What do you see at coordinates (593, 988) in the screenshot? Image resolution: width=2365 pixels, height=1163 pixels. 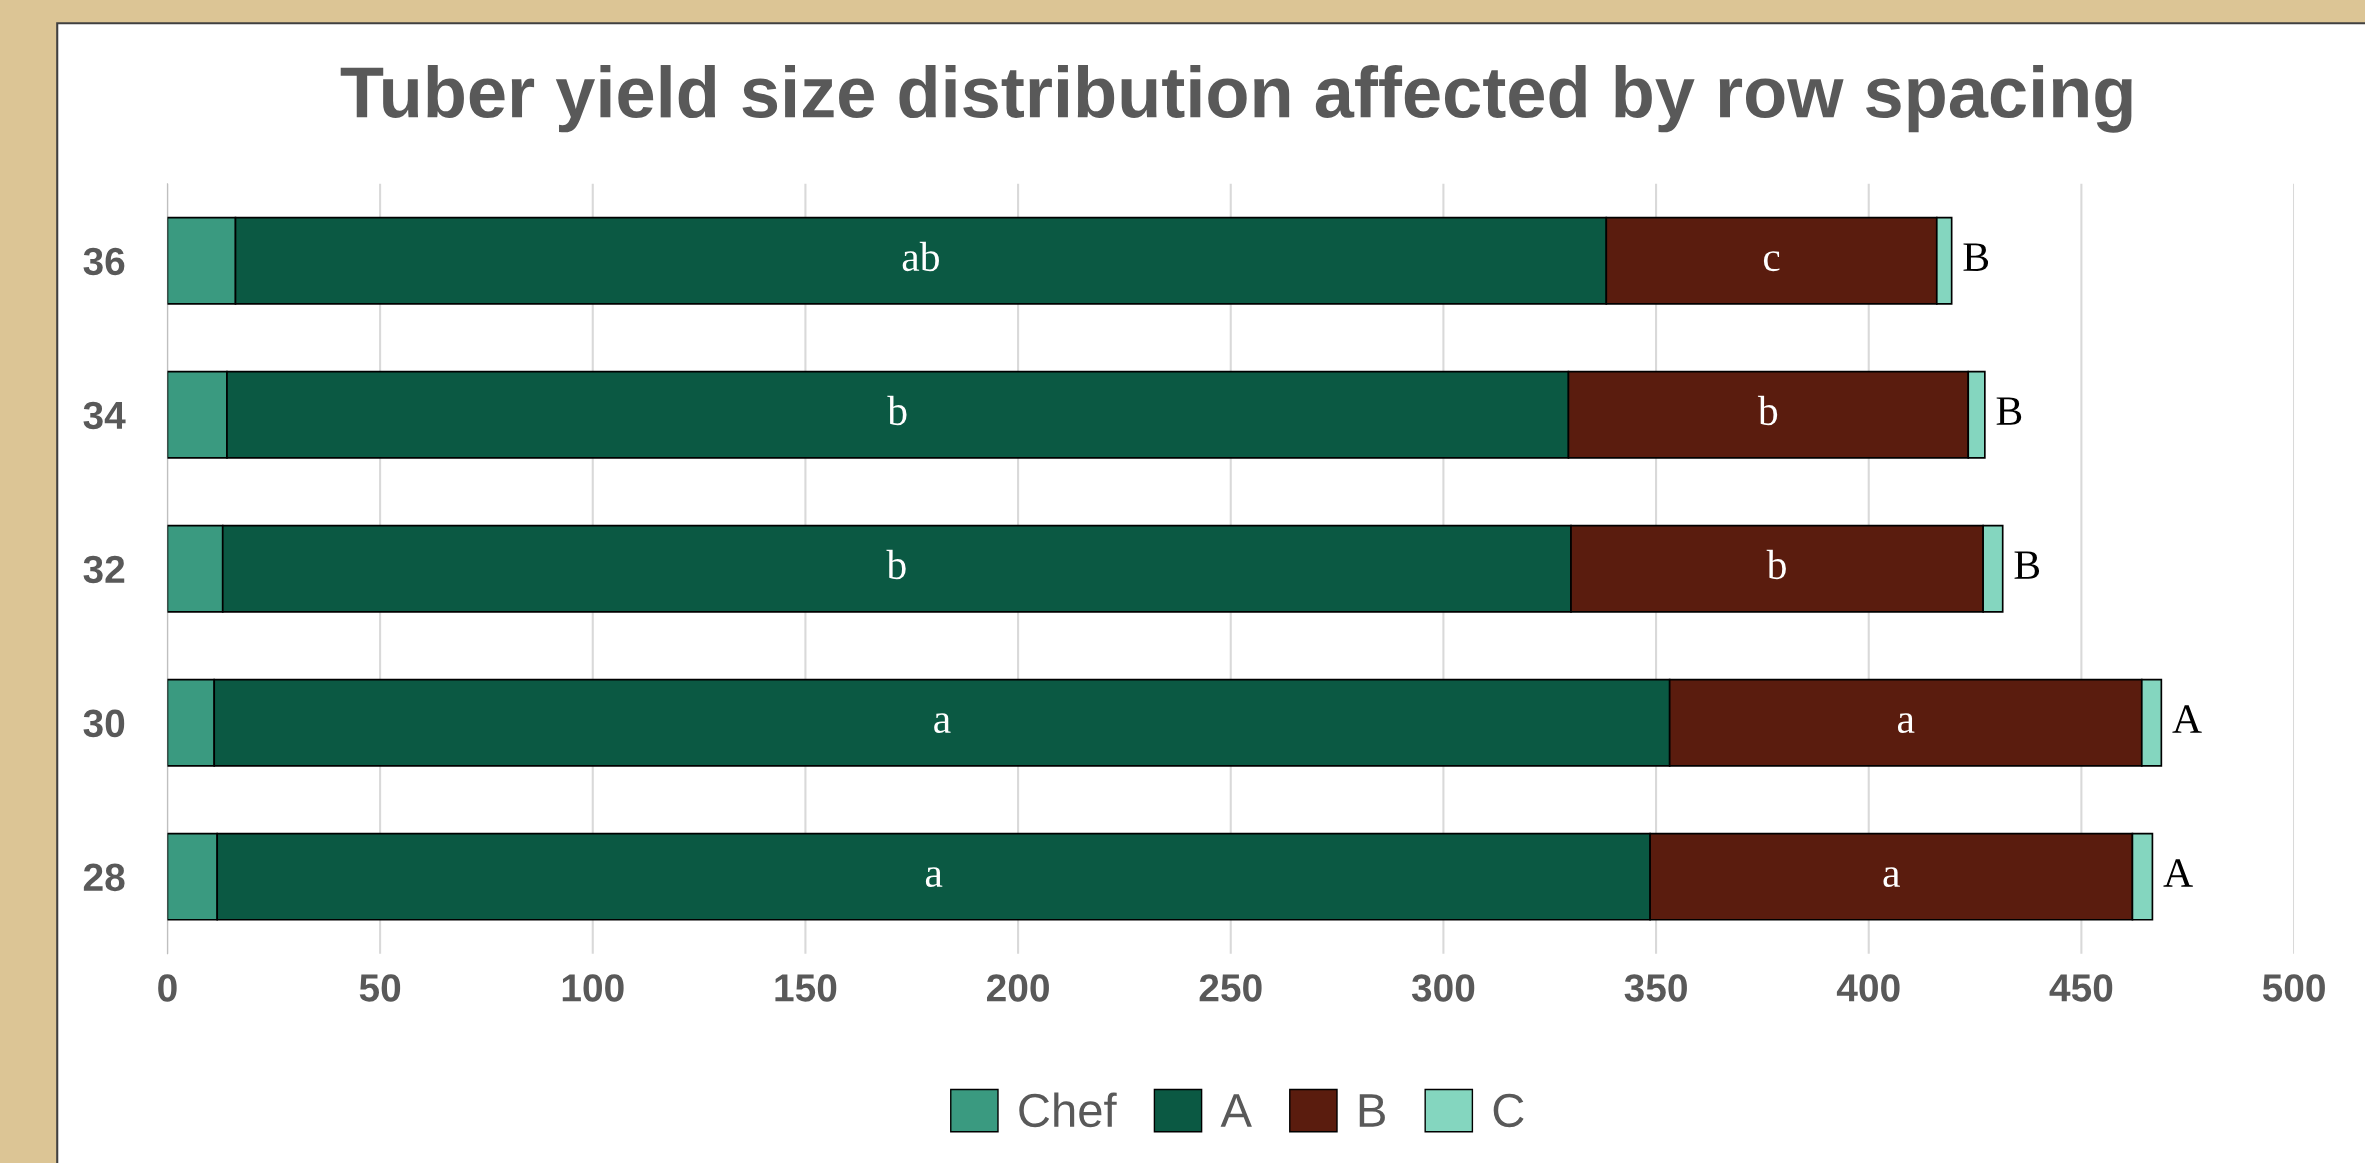 I see `x-tick-label: 100` at bounding box center [593, 988].